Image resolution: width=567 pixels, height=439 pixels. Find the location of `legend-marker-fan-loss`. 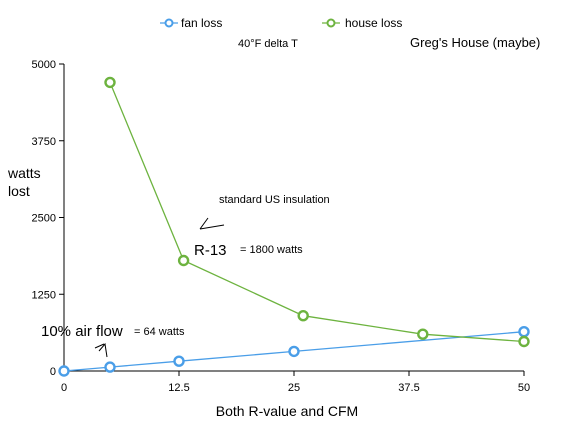

legend-marker-fan-loss is located at coordinates (169, 23).